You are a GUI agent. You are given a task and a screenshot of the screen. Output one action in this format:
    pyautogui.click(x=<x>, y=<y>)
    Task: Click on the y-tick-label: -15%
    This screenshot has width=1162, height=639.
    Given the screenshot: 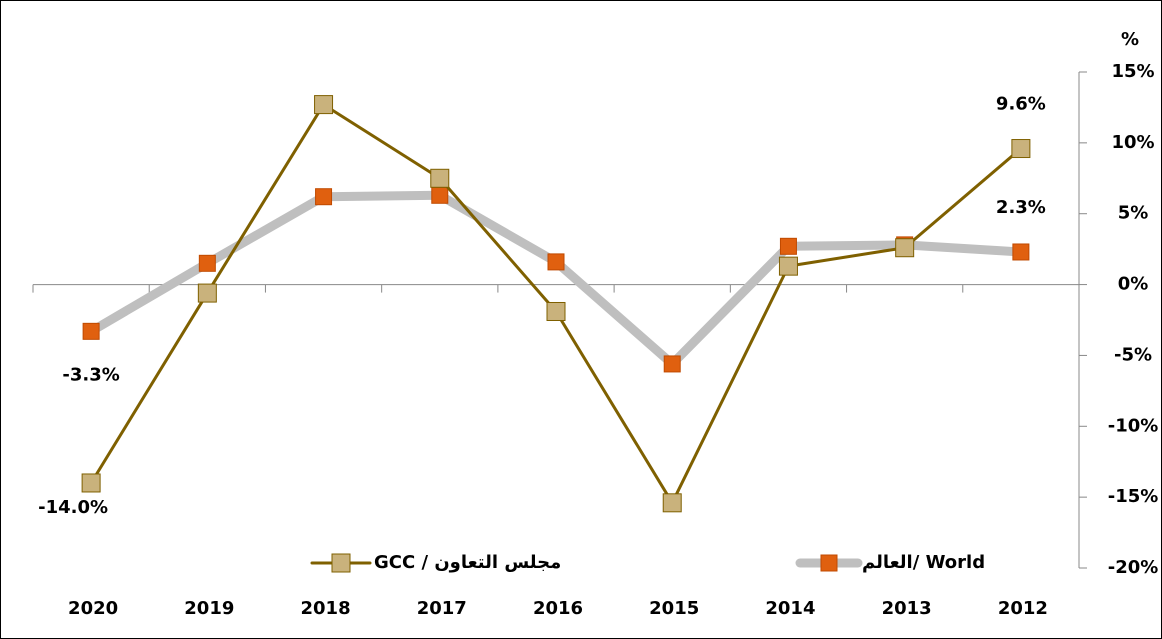 What is the action you would take?
    pyautogui.click(x=1133, y=496)
    